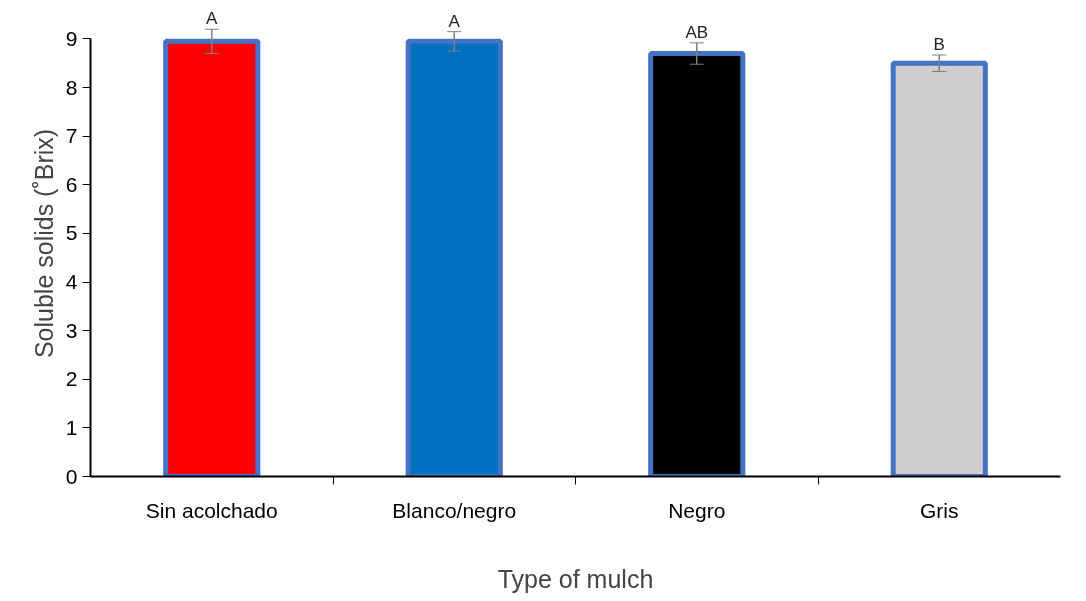  Describe the element at coordinates (697, 32) in the screenshot. I see `annotation: AB` at that location.